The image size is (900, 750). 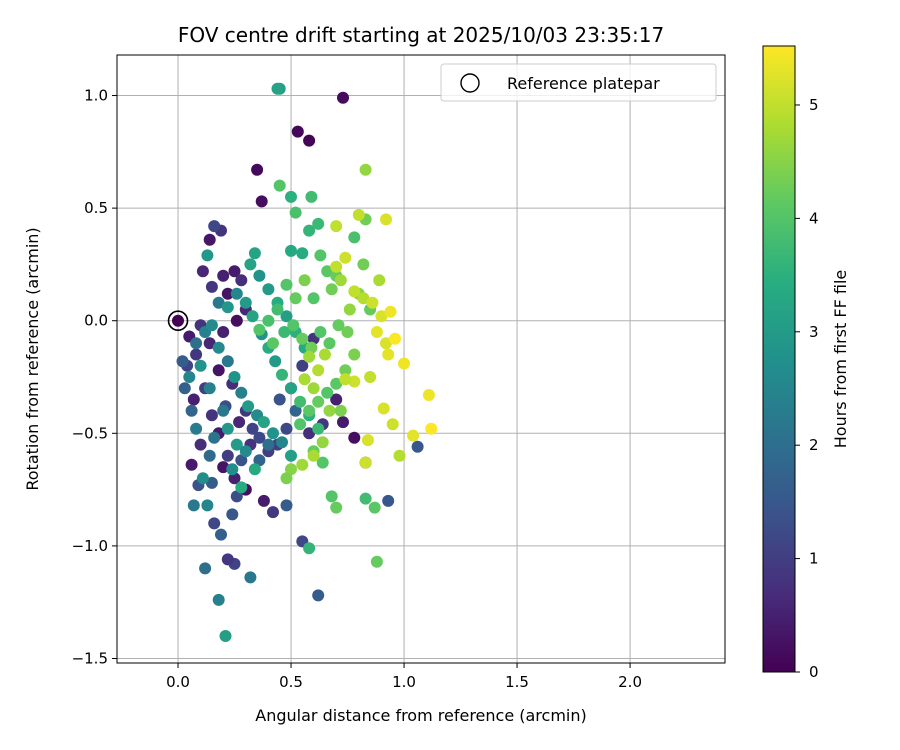 I want to click on colorbar-tick-label: 3, so click(x=814, y=332).